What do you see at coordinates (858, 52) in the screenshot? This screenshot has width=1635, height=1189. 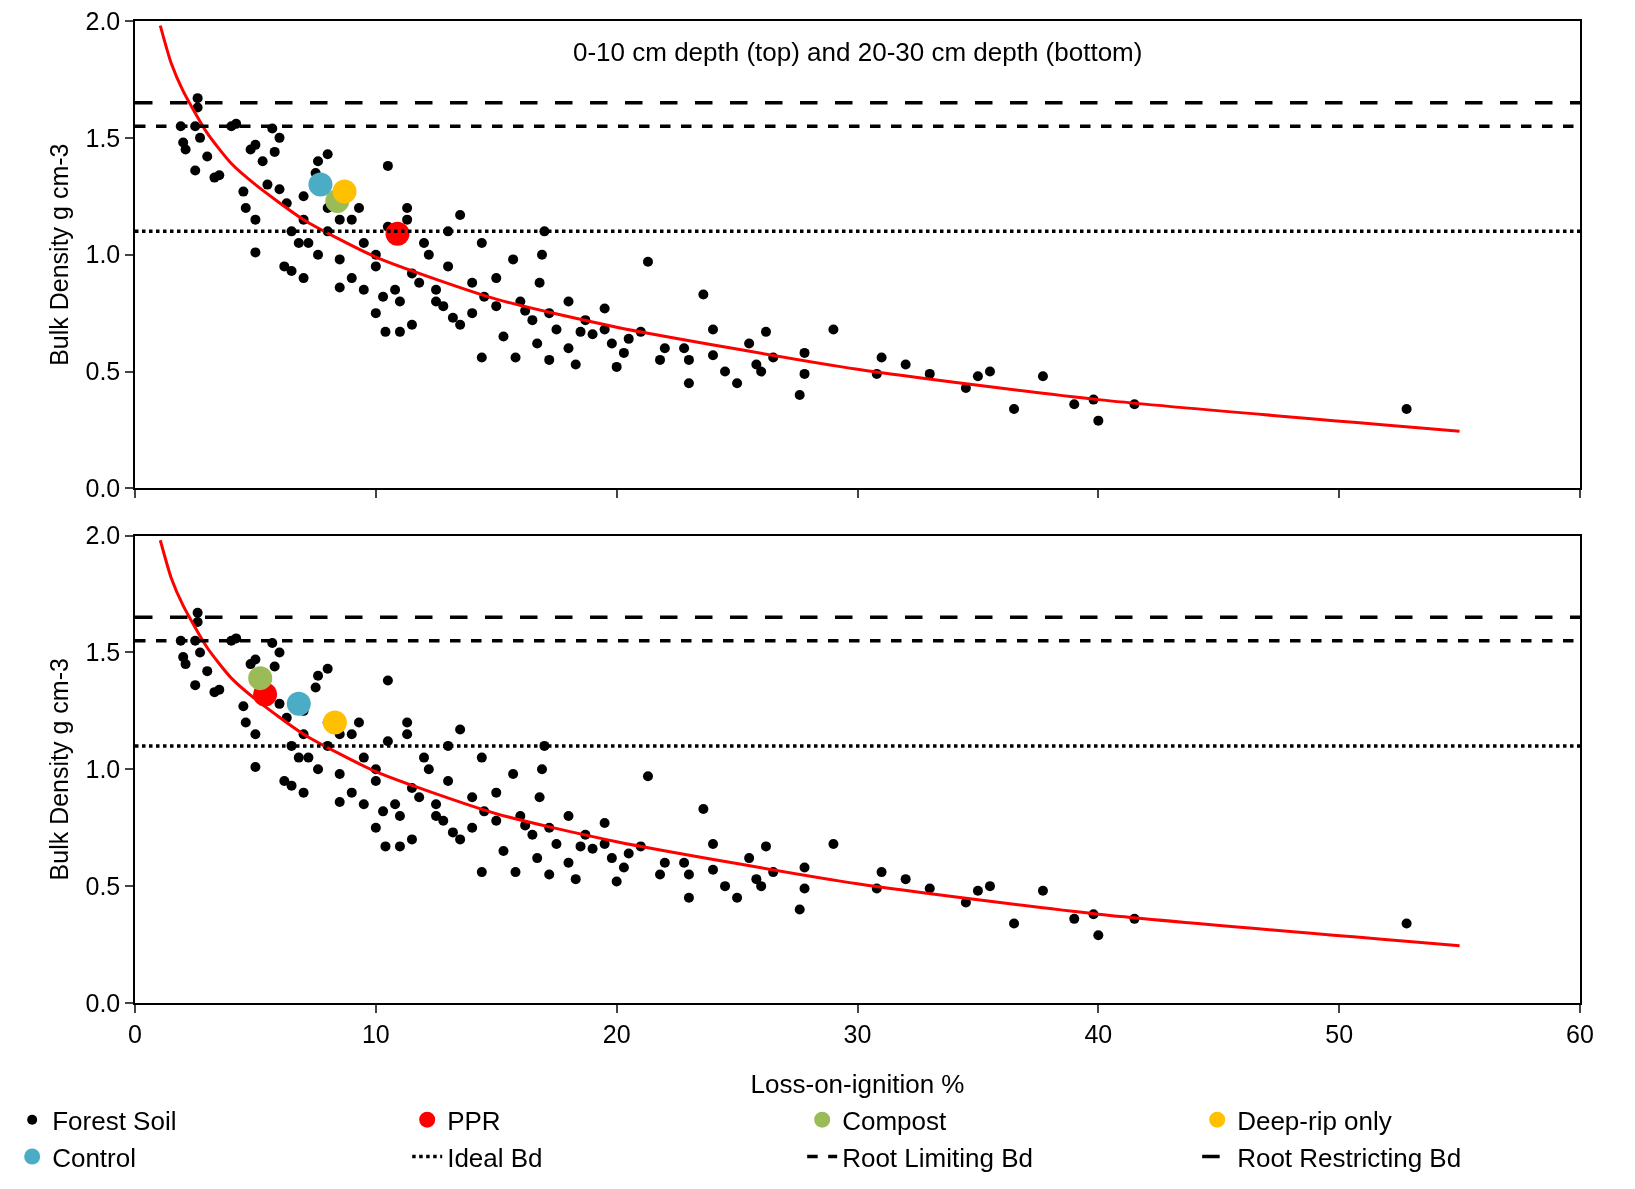 I see `annotation: 0-10 cm depth (top) and 20-30 cm depth (bottom)` at bounding box center [858, 52].